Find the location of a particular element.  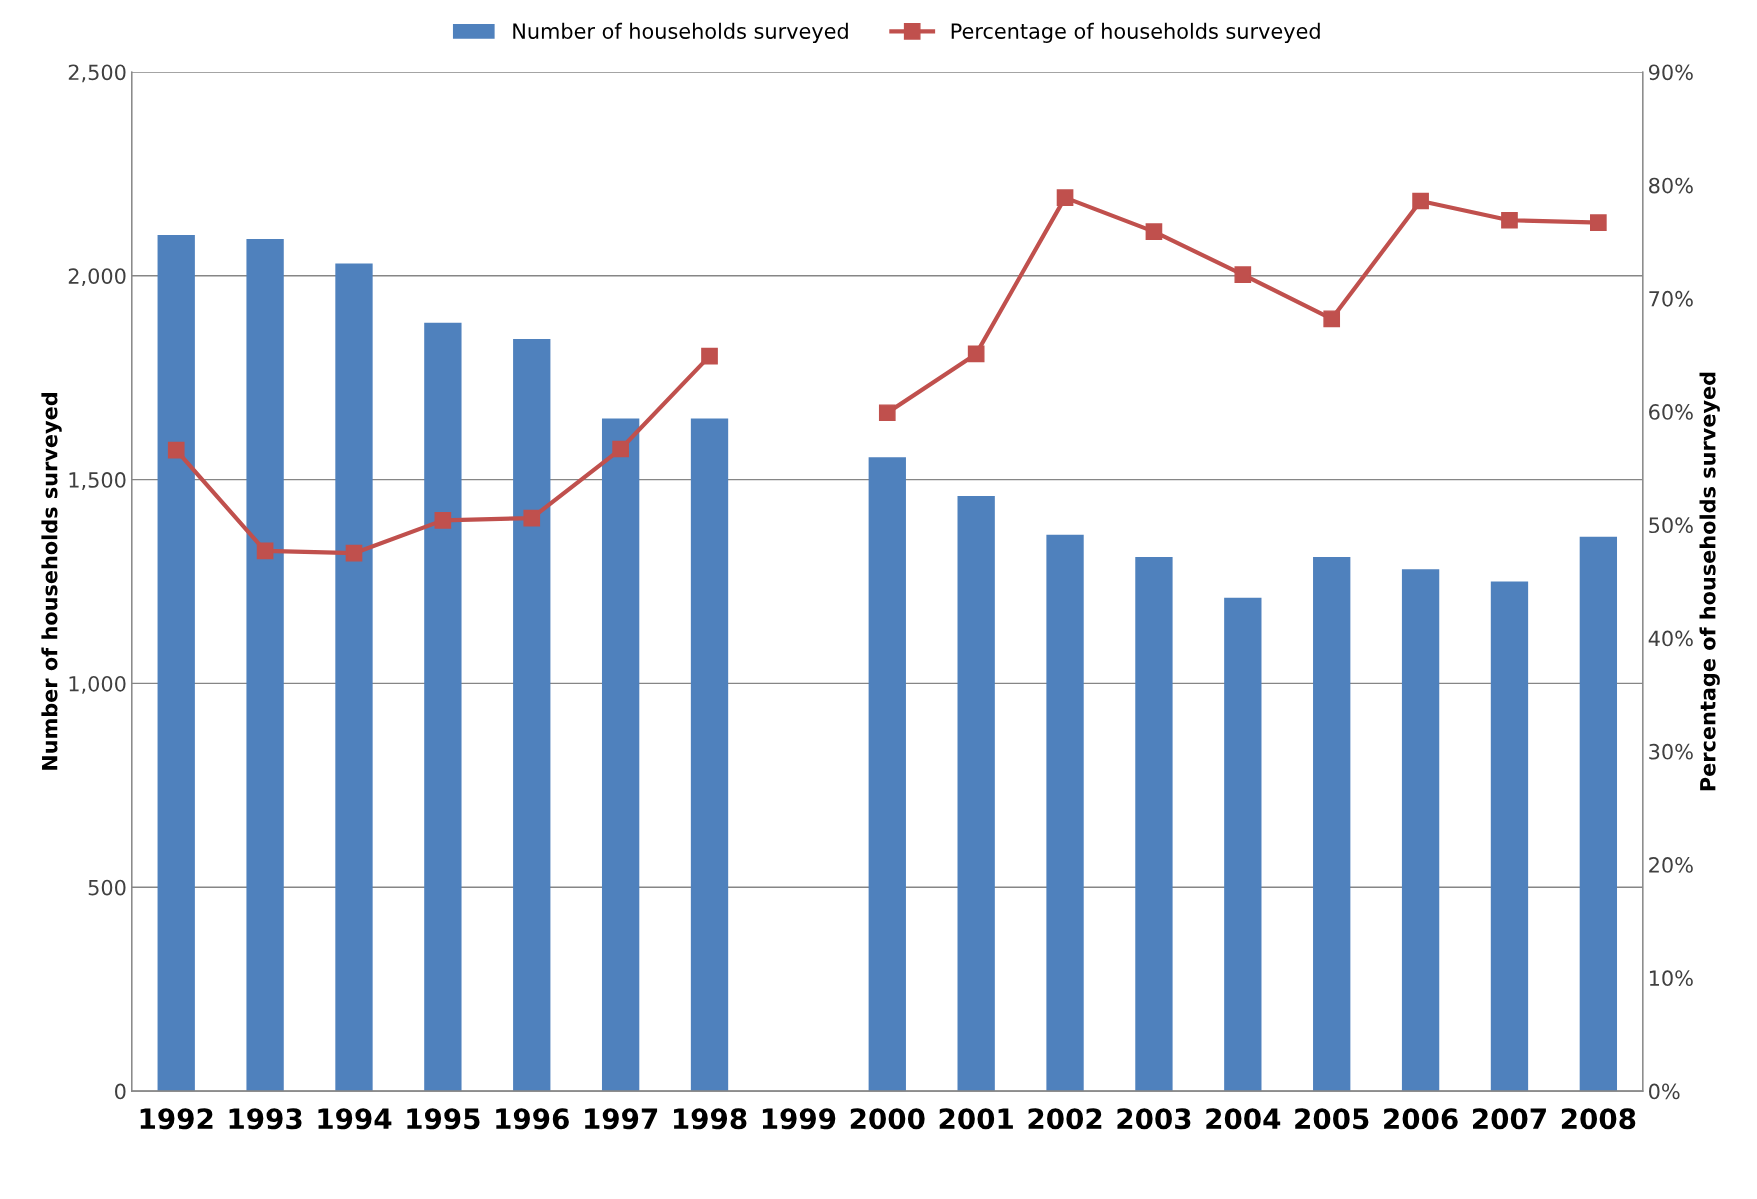

y-axis-title: Number of households surveyed is located at coordinates (51, 581).